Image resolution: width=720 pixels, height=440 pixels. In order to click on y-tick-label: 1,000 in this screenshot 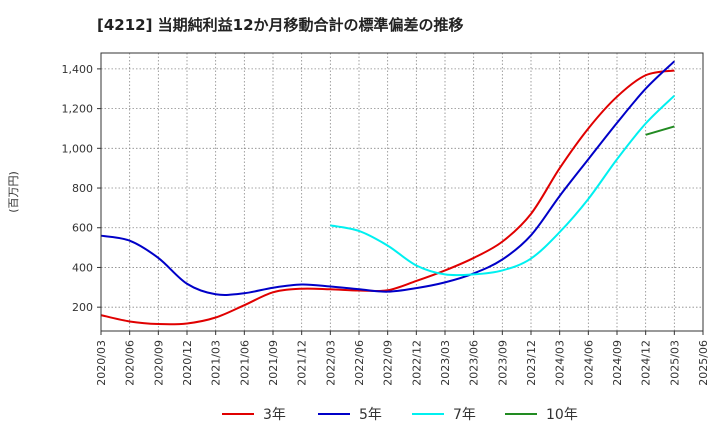, I will do `click(78, 148)`.